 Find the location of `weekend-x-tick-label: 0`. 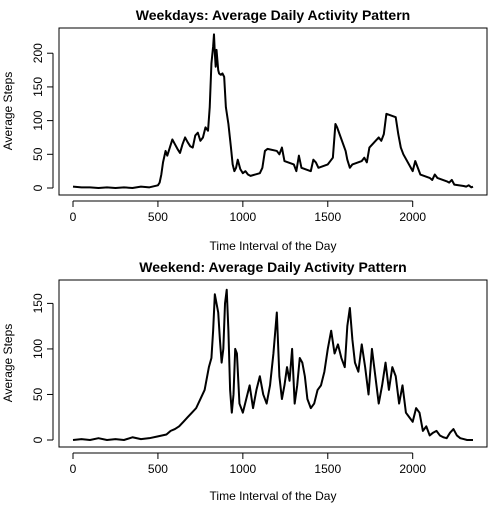

weekend-x-tick-label: 0 is located at coordinates (73, 469).